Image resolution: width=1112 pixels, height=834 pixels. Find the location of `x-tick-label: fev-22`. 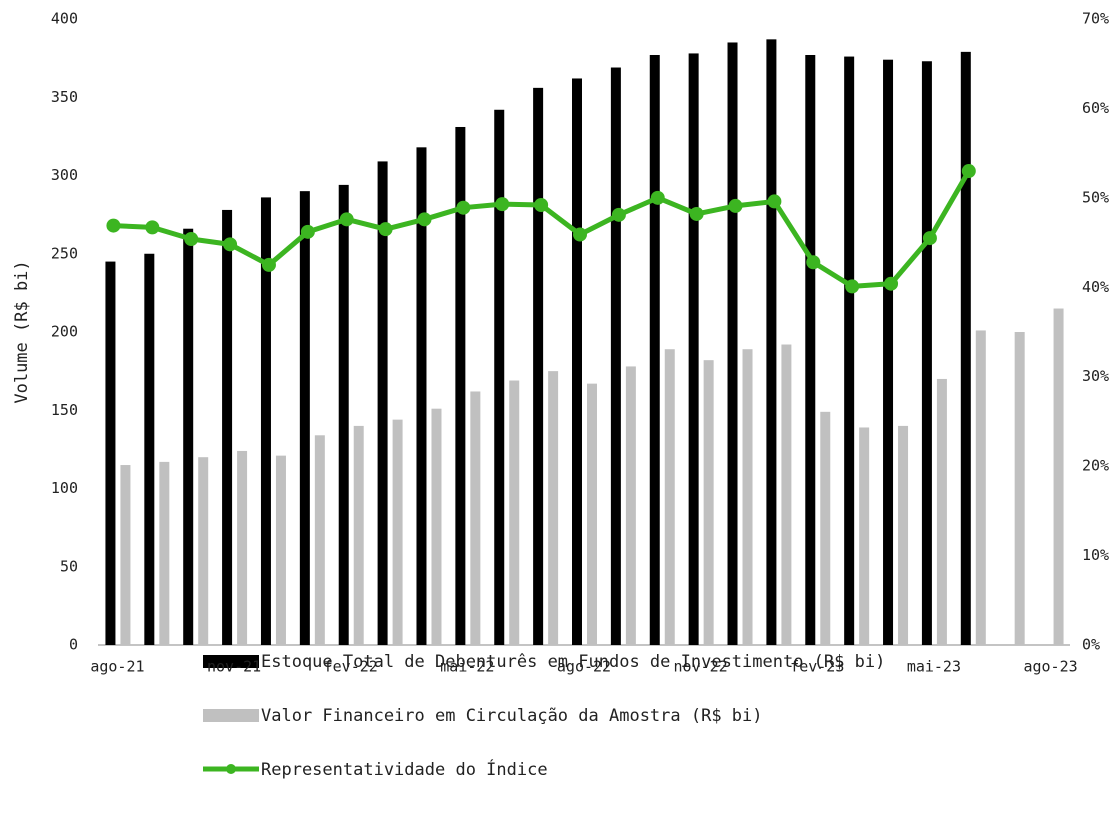

x-tick-label: fev-22 is located at coordinates (351, 667).